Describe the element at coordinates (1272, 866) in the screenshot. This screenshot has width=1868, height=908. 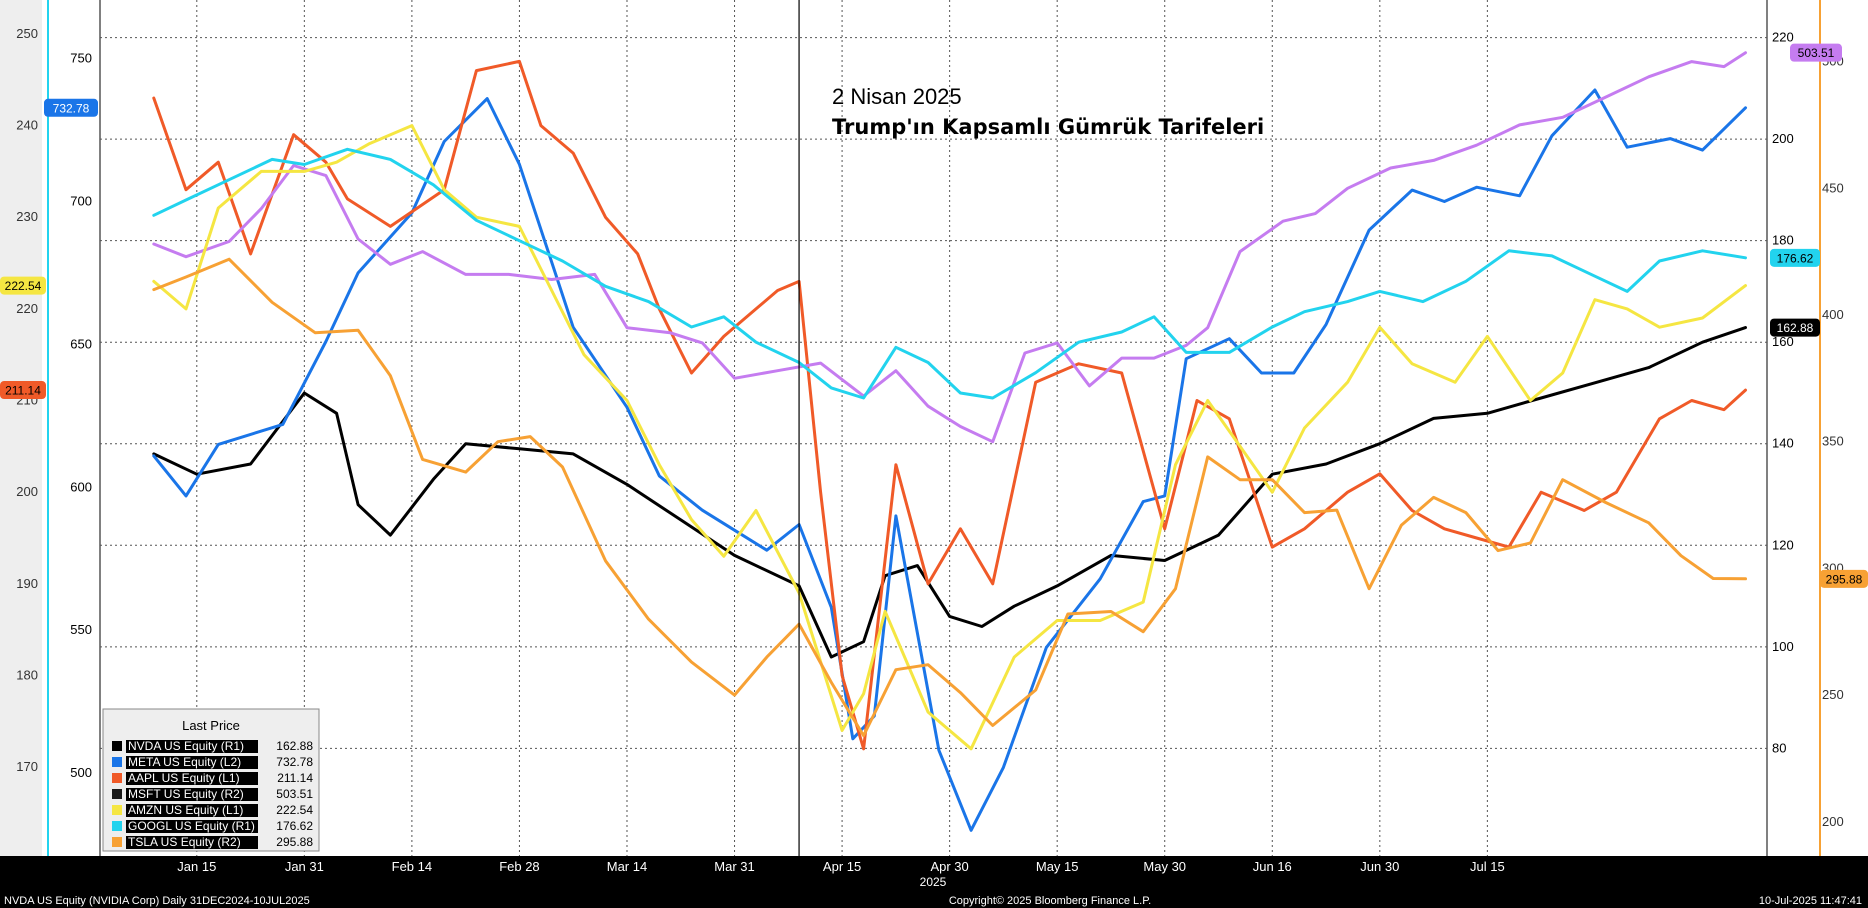
I see `x-tick-label: Jun 16` at that location.